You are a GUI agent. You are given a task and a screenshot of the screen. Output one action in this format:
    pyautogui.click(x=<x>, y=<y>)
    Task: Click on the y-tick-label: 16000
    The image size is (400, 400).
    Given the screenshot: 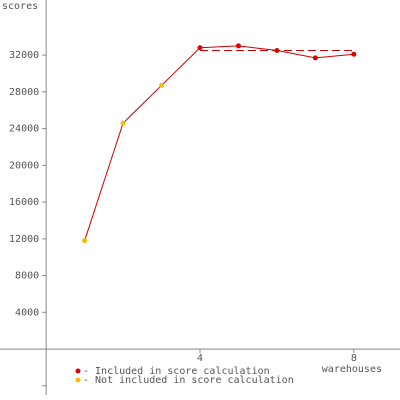 What is the action you would take?
    pyautogui.click(x=24, y=202)
    